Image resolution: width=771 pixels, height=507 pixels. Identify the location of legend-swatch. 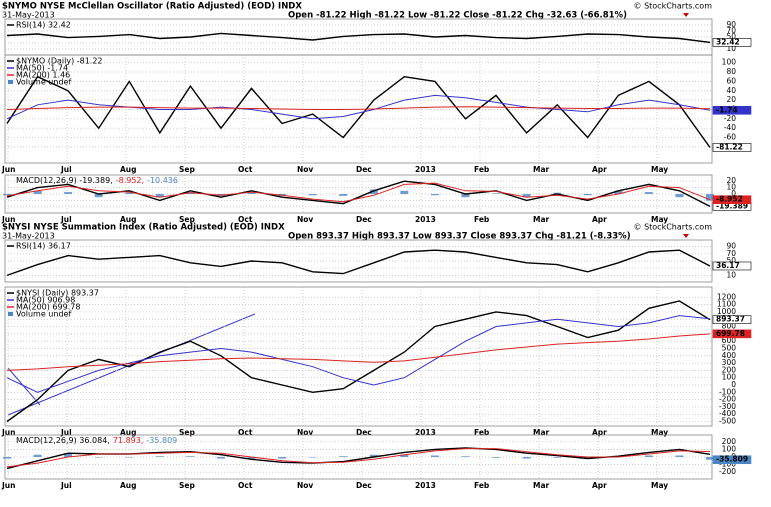
(10, 82).